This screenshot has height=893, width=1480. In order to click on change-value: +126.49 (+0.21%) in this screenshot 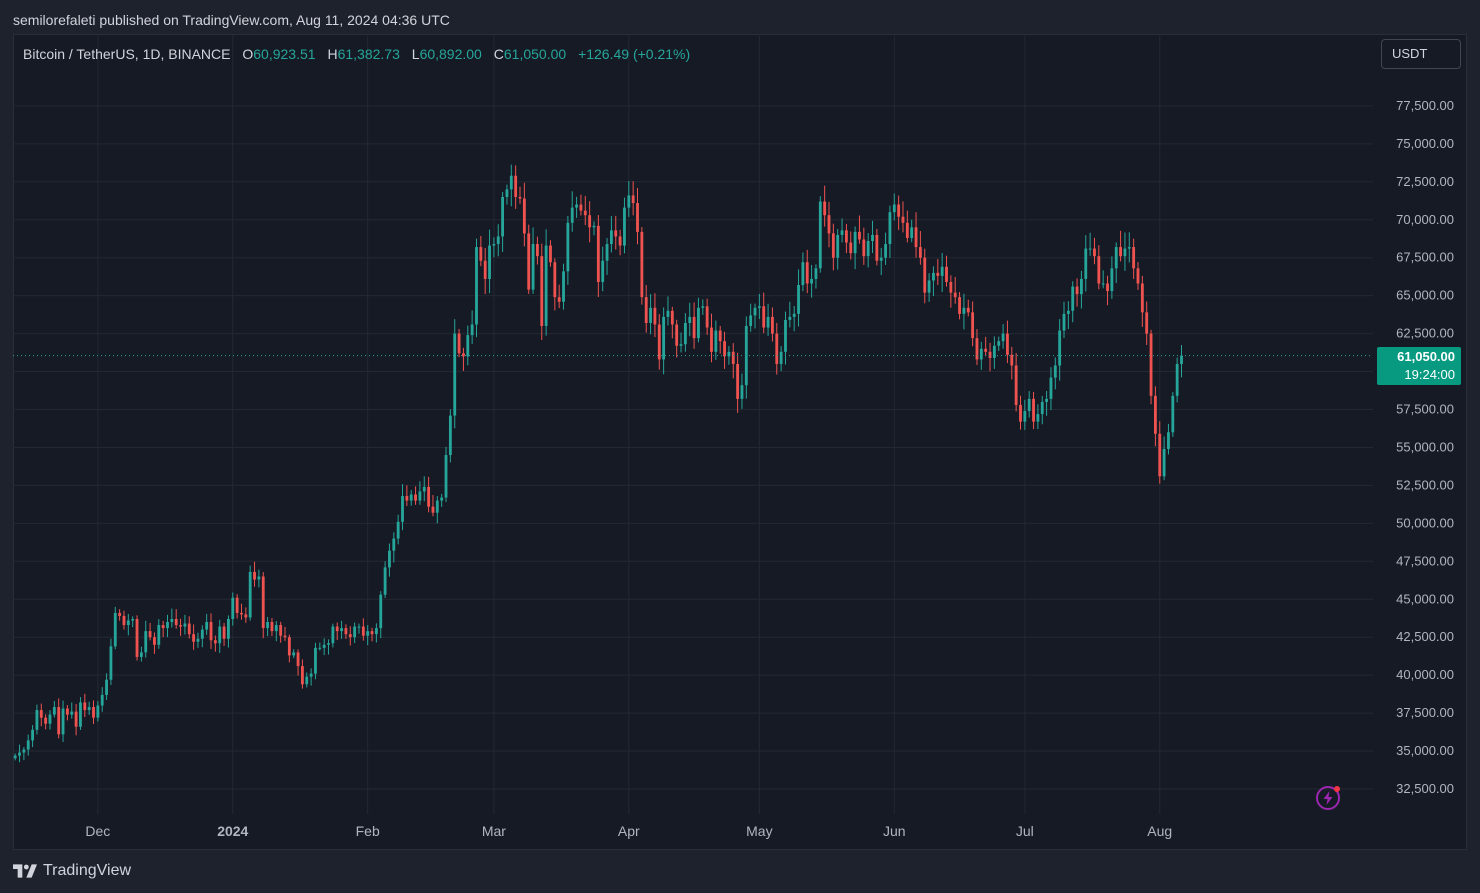, I will do `click(634, 54)`.